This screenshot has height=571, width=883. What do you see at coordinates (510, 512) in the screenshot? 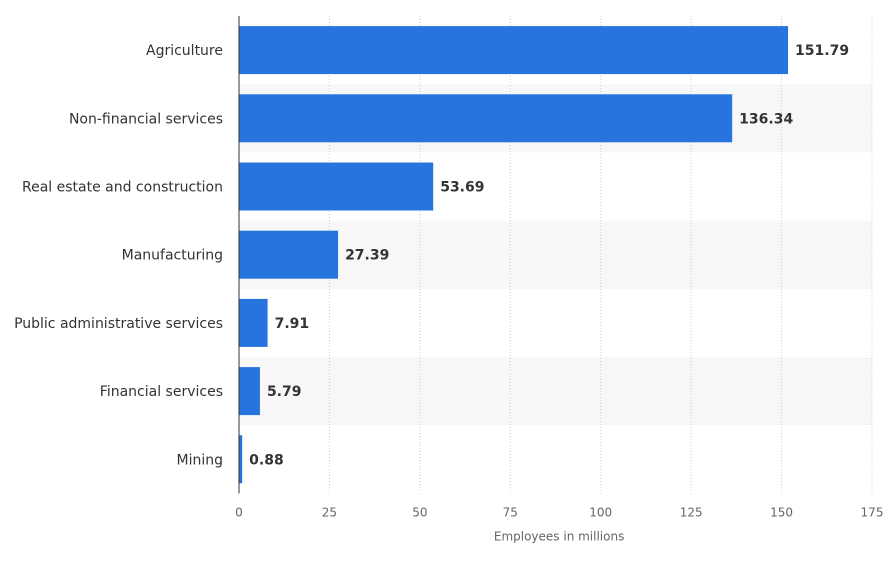
I see `x-tick-label: 75` at bounding box center [510, 512].